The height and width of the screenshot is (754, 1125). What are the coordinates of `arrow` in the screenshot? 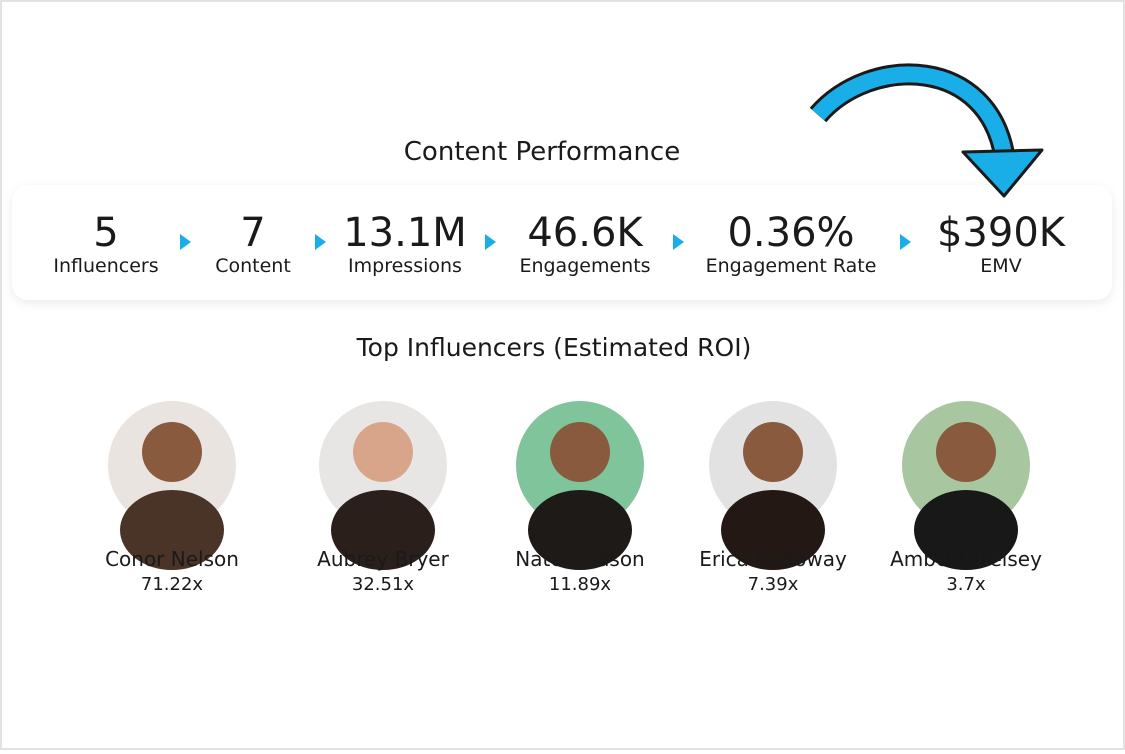 It's located at (926, 130).